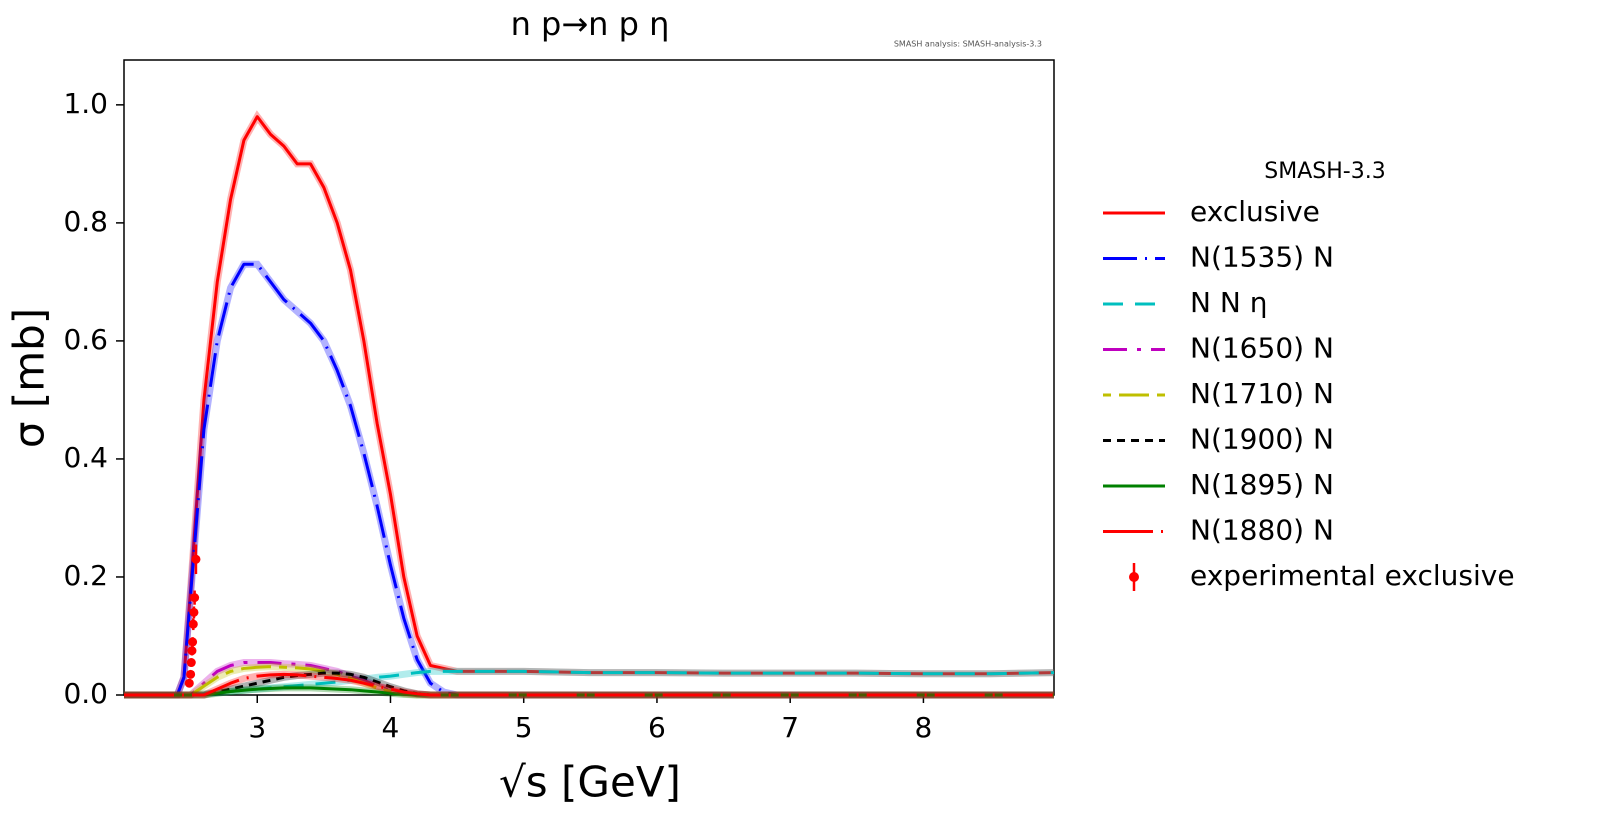  I want to click on series-line, so click(589, 684).